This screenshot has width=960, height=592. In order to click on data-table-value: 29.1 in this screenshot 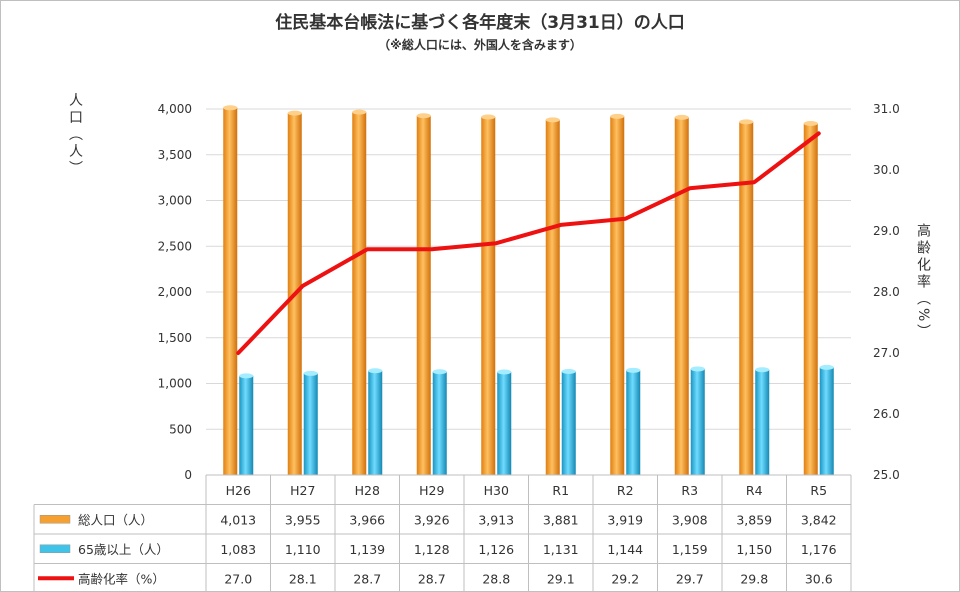, I will do `click(561, 578)`.